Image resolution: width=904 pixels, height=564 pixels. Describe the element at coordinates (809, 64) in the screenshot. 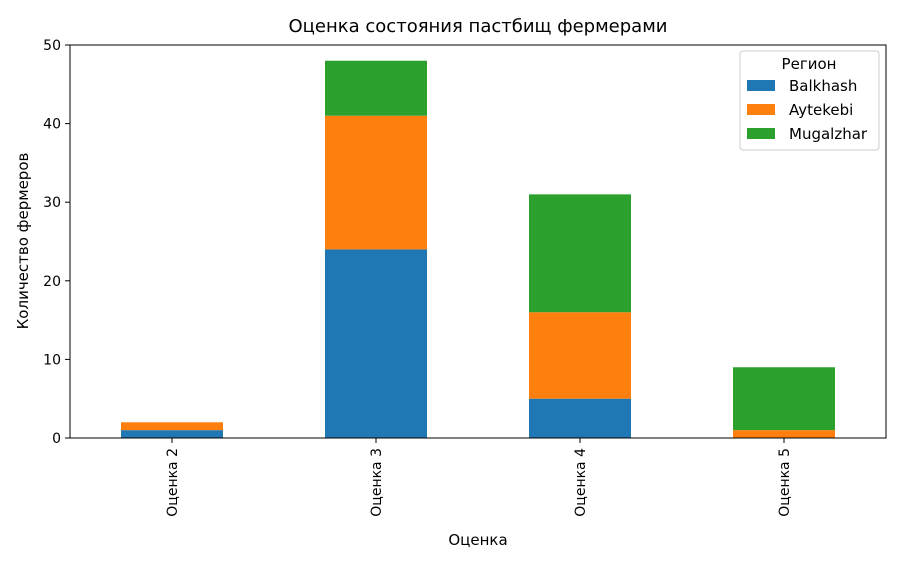

I see `legend-title: Регион` at that location.